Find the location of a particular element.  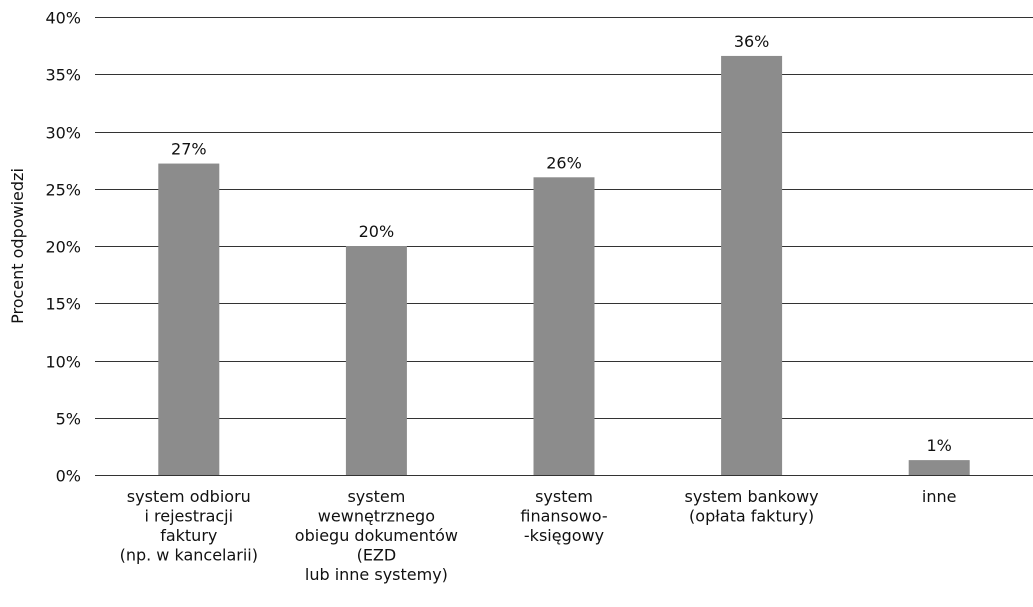

data-label: 1% is located at coordinates (939, 445).